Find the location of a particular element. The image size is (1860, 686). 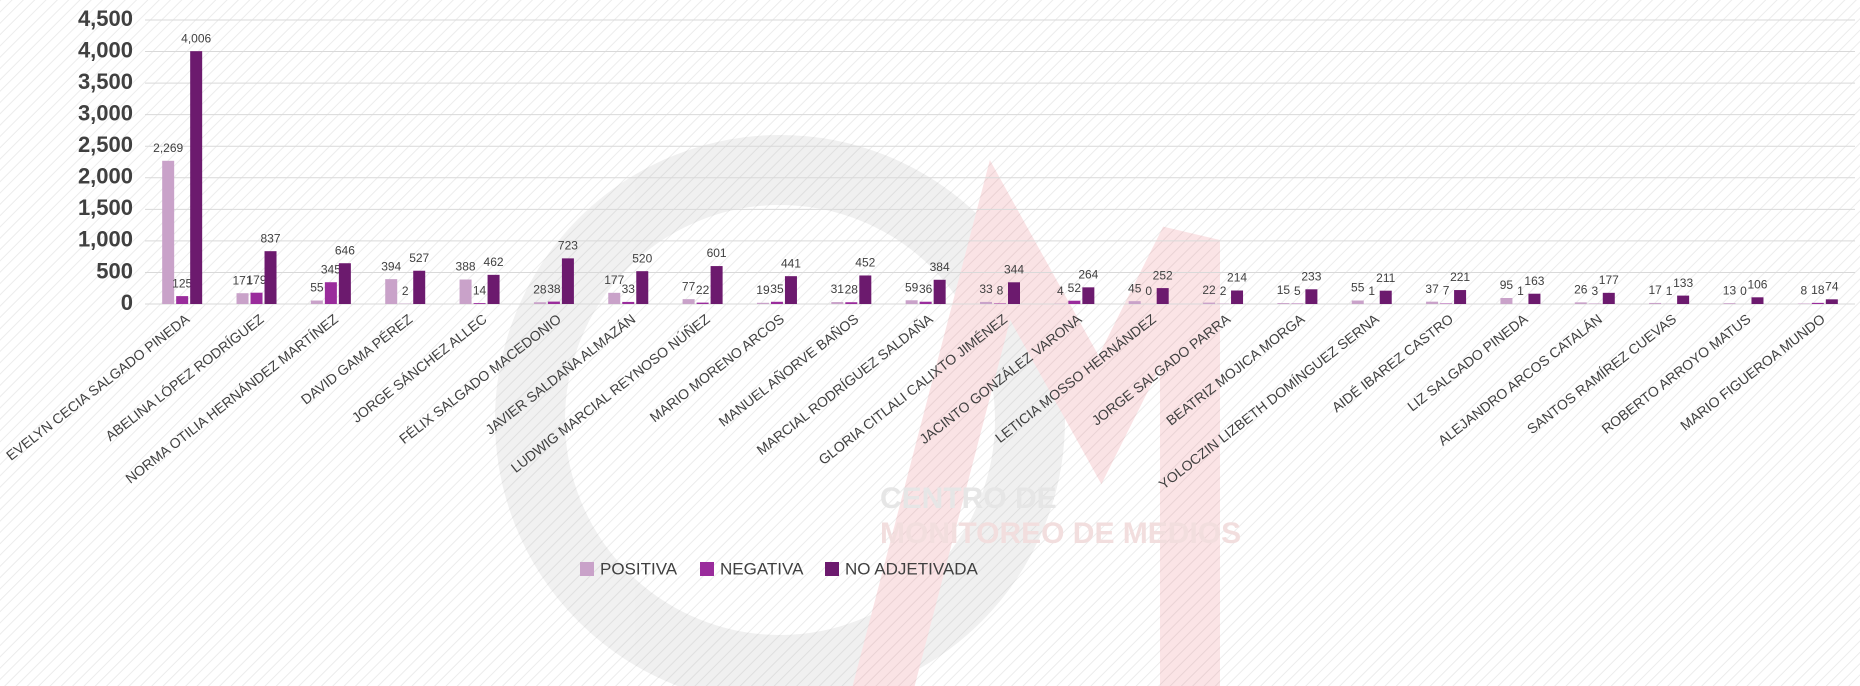

data-label: 4 is located at coordinates (1060, 291).